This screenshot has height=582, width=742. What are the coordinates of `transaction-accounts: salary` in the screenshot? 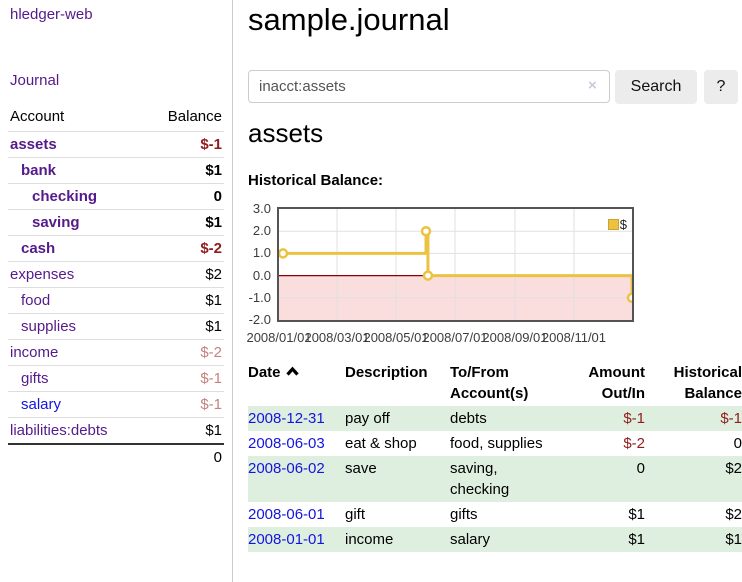 It's located at (505, 539).